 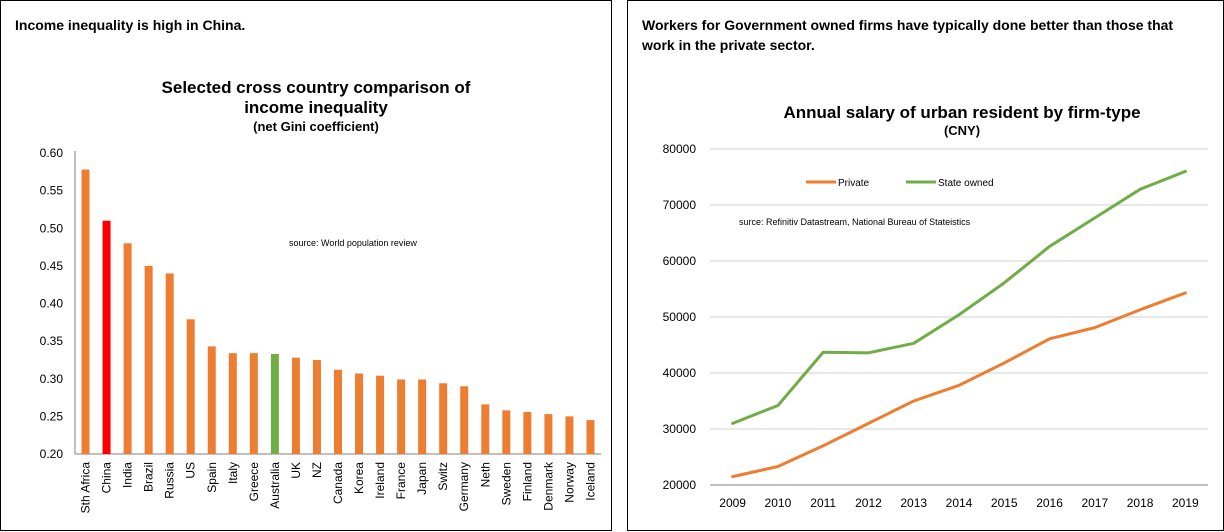 What do you see at coordinates (52, 341) in the screenshot?
I see `y-tick-label: 0.35` at bounding box center [52, 341].